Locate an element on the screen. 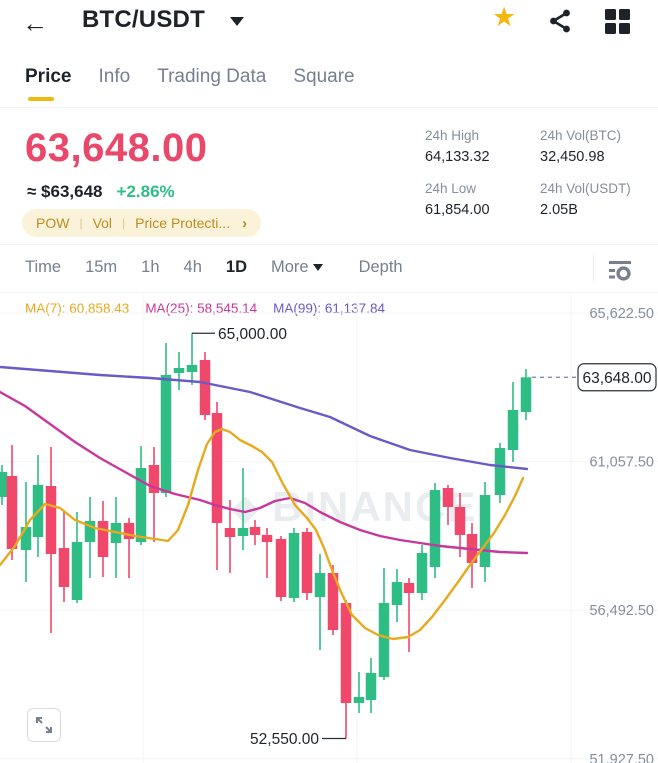  svg-text: 51,927.50 is located at coordinates (621, 757).